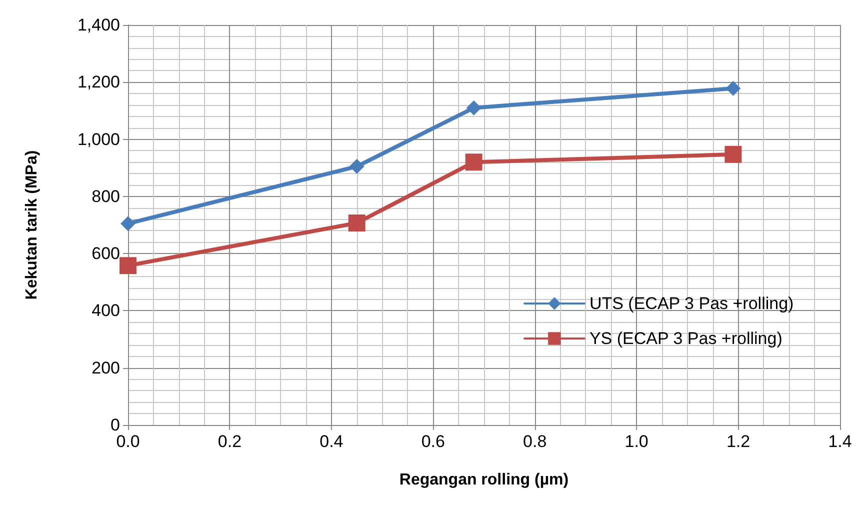 The height and width of the screenshot is (510, 859). What do you see at coordinates (685, 338) in the screenshot?
I see `legend-label: YS (ECAP 3 Pas +rolling)` at bounding box center [685, 338].